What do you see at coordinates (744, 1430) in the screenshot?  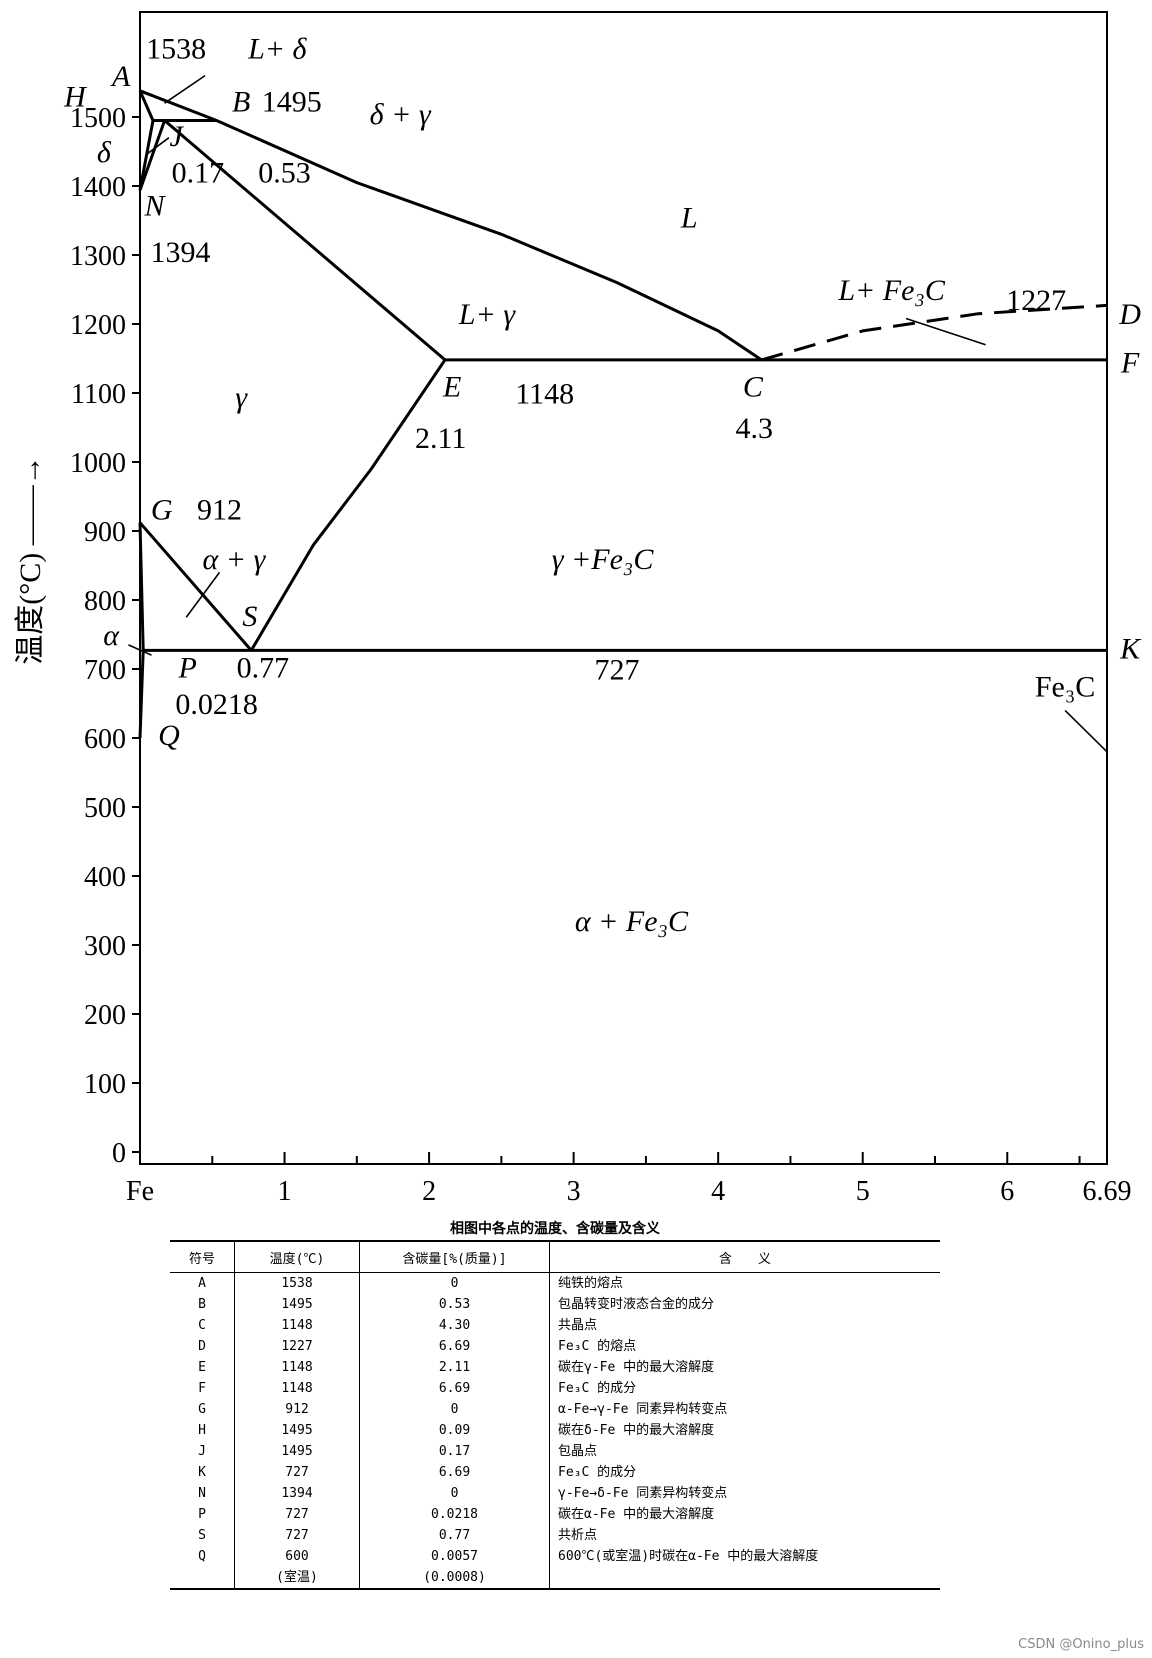 I see `cell-meaning: 碳在δ-Fe 中的最大溶解度` at bounding box center [744, 1430].